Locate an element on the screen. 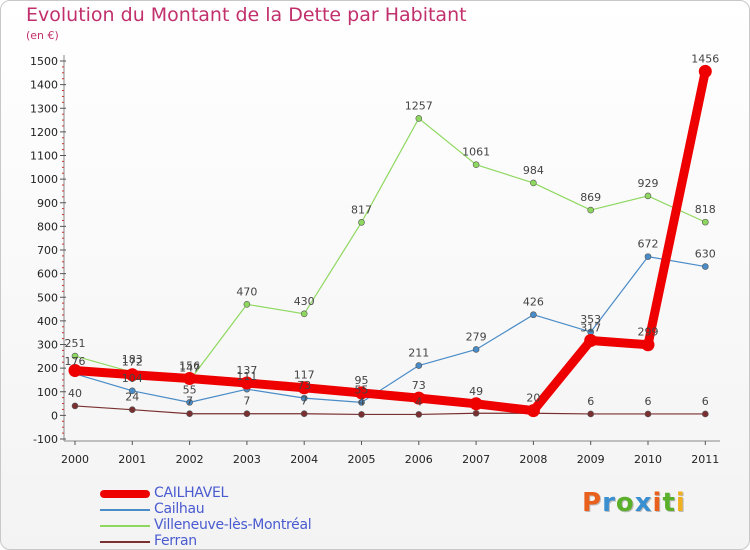  legend-swatch is located at coordinates (125, 526).